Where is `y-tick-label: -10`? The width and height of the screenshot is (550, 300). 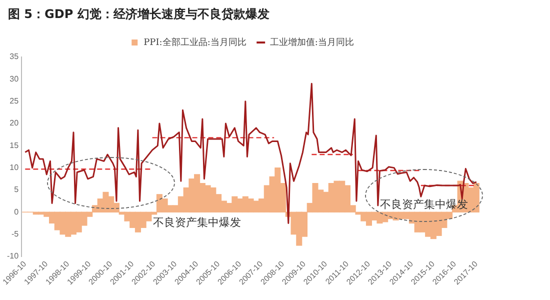 y-tick-label: -10 is located at coordinates (13, 256).